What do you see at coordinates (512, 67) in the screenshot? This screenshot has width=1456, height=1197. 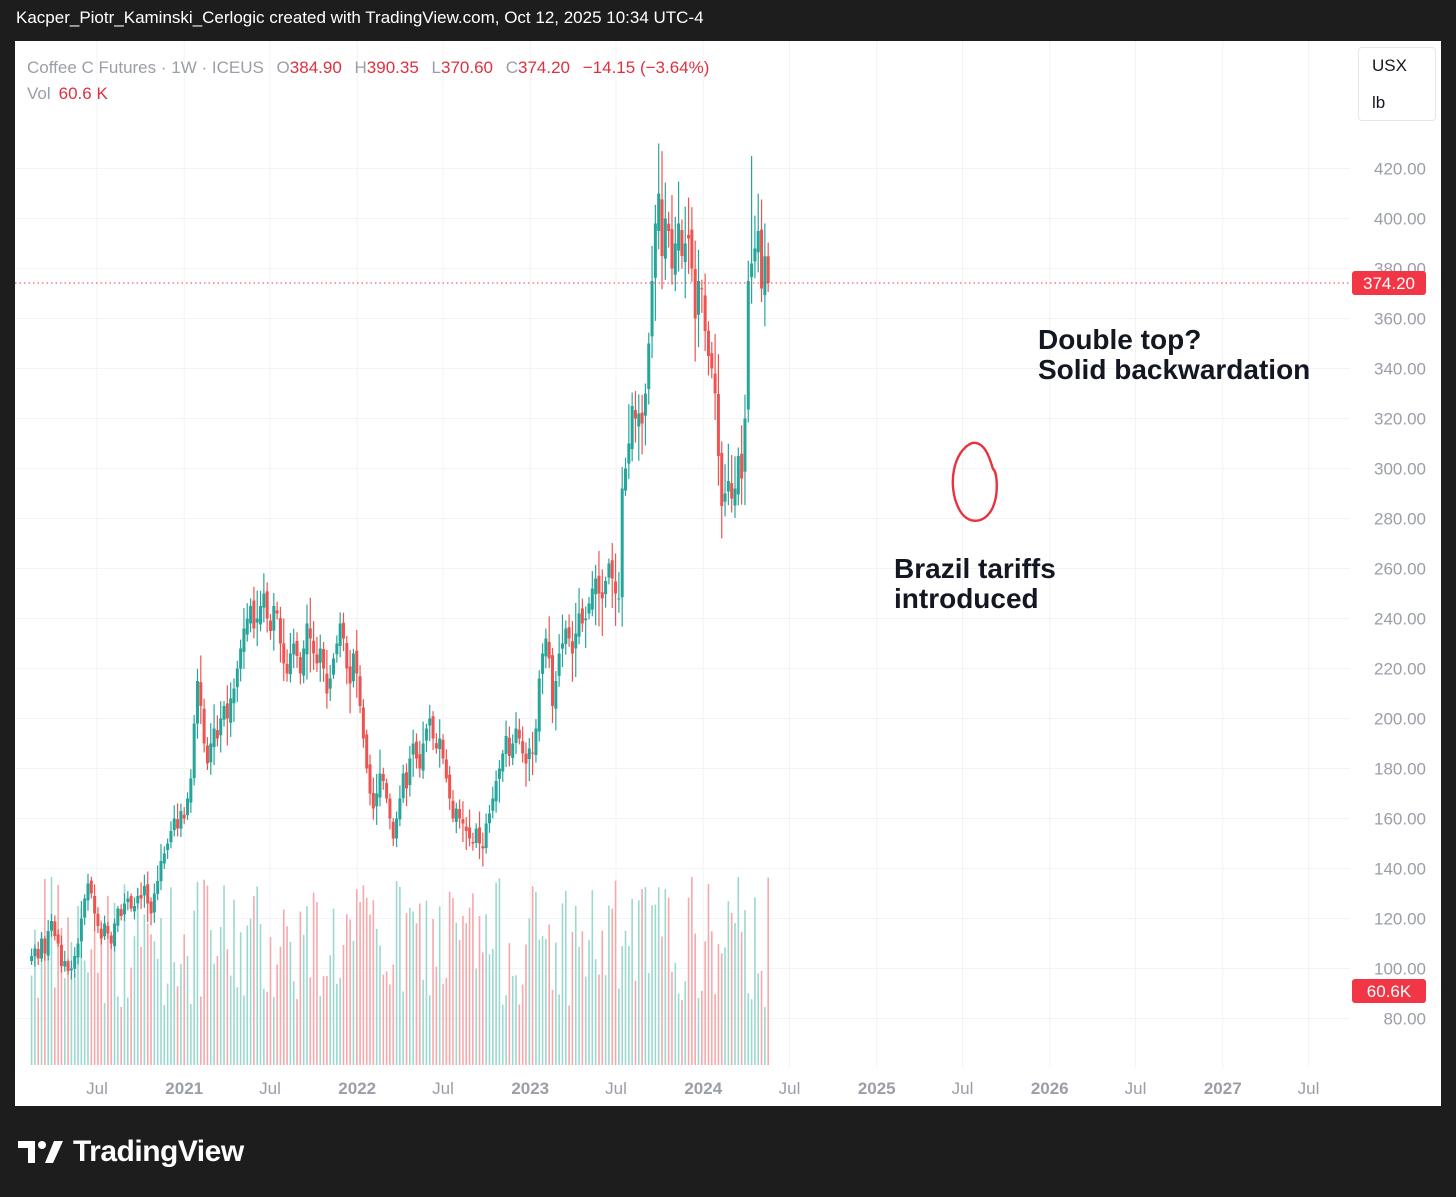 I see `close-label: C` at bounding box center [512, 67].